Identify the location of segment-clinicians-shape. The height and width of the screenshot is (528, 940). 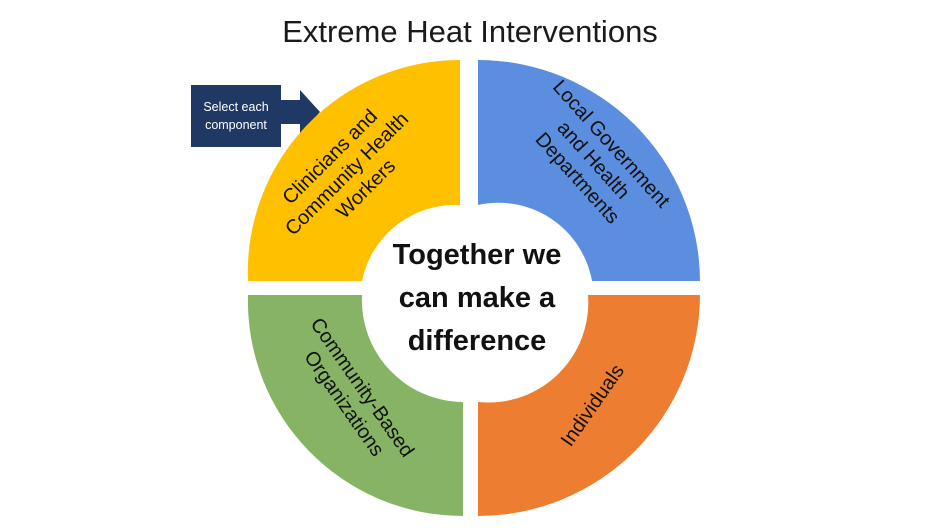
(353, 170).